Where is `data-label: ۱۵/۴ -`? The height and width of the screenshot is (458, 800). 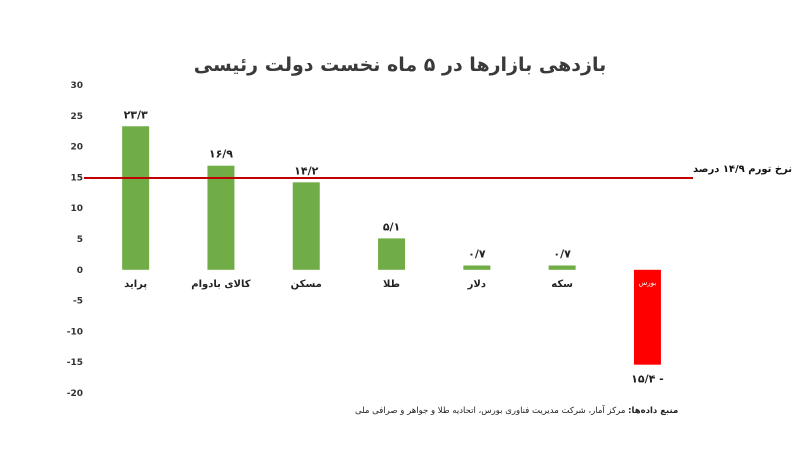 data-label: ۱۵/۴ - is located at coordinates (647, 379).